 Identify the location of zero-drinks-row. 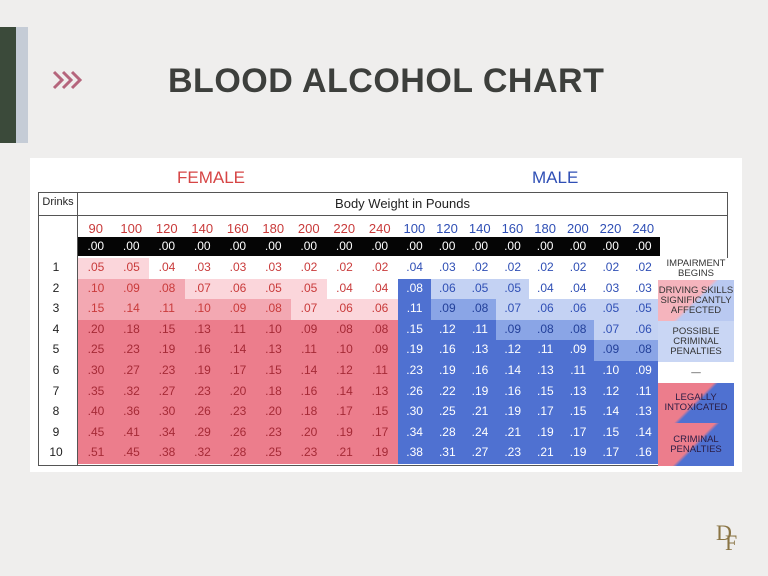
(369, 246).